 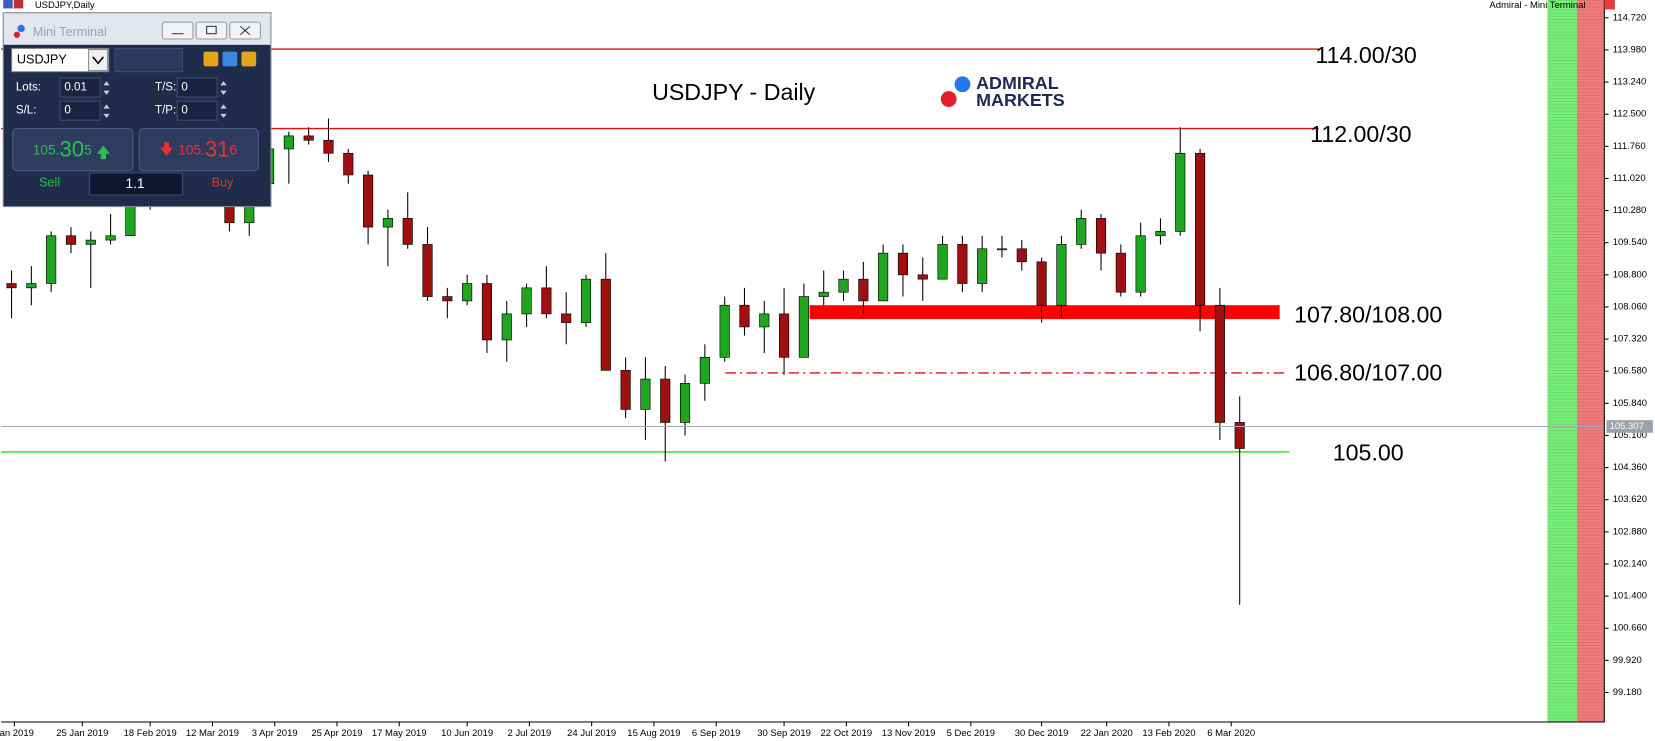 I want to click on restore-button, so click(x=211, y=30).